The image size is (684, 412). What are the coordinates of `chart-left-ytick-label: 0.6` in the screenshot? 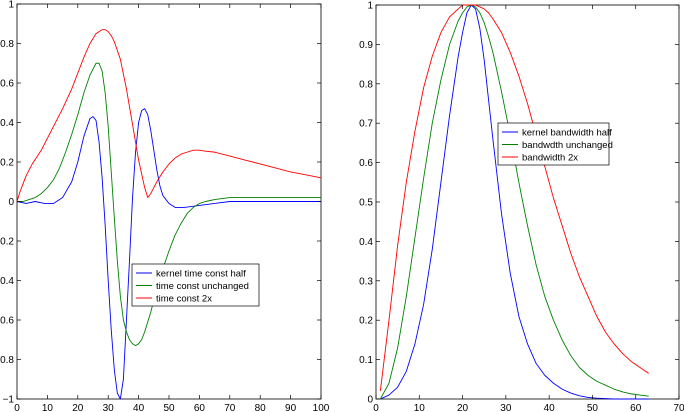 It's located at (7, 84).